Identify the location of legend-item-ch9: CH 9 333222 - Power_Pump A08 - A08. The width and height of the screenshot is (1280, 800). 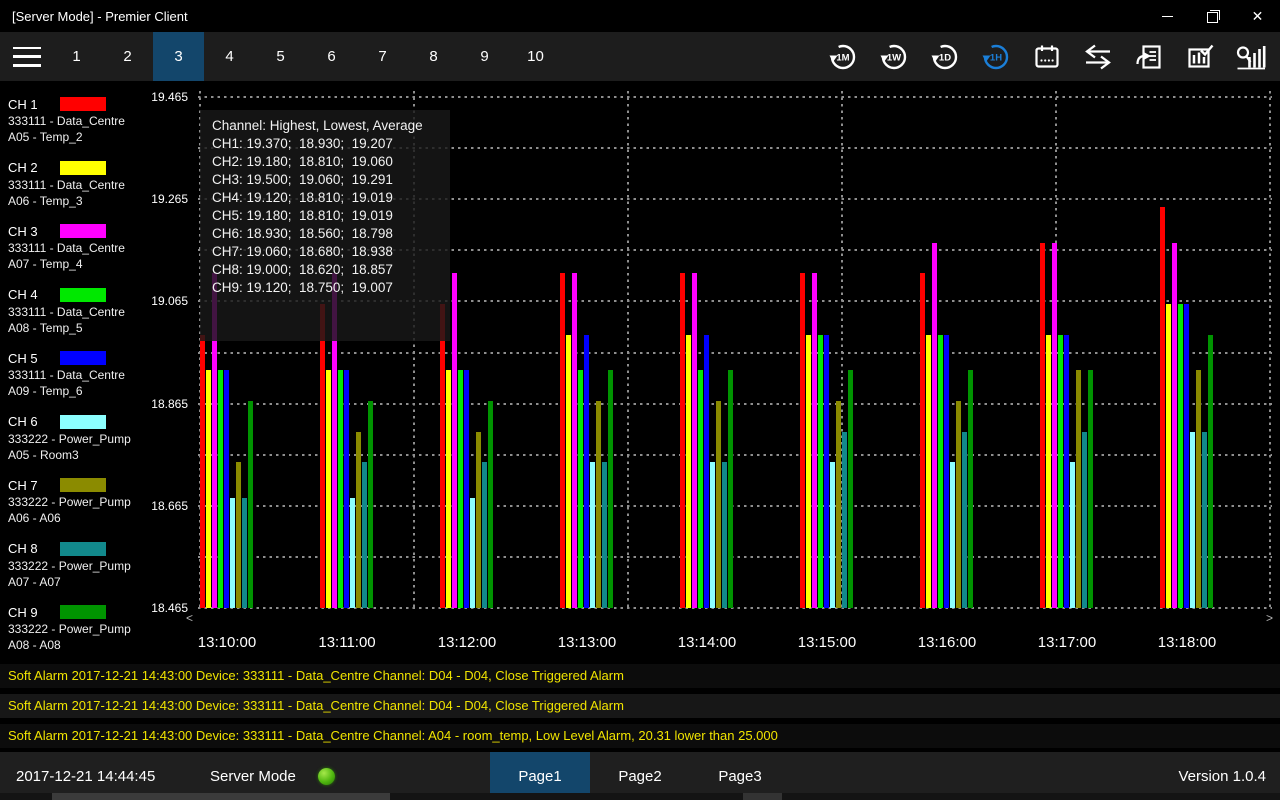
(77, 636).